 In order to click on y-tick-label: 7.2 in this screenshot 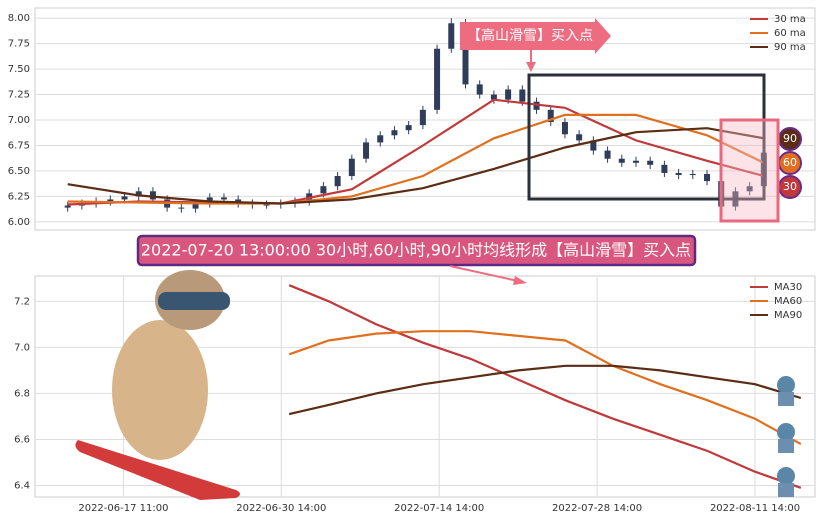, I will do `click(22, 301)`.